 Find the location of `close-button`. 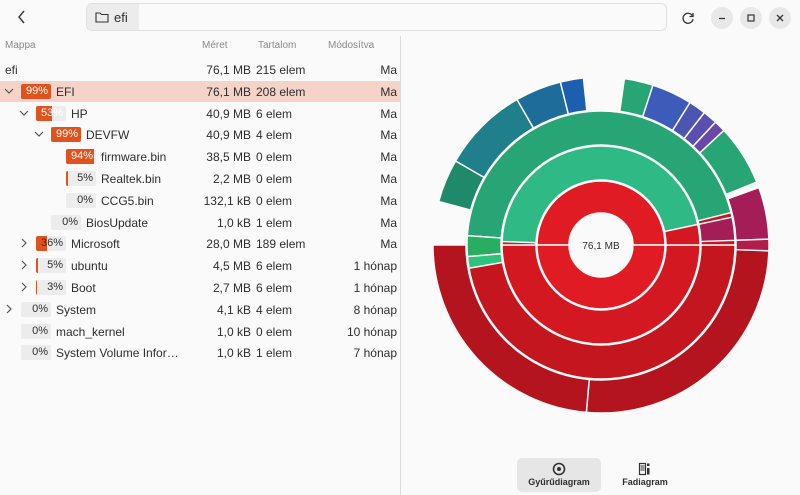

close-button is located at coordinates (780, 18).